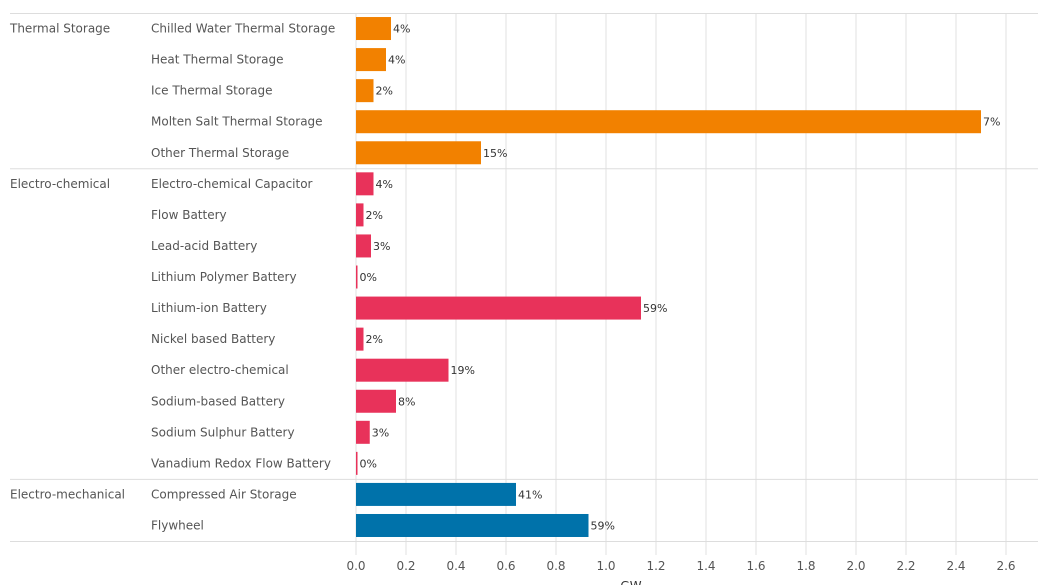  I want to click on category-label: Compressed Air Storage, so click(224, 494).